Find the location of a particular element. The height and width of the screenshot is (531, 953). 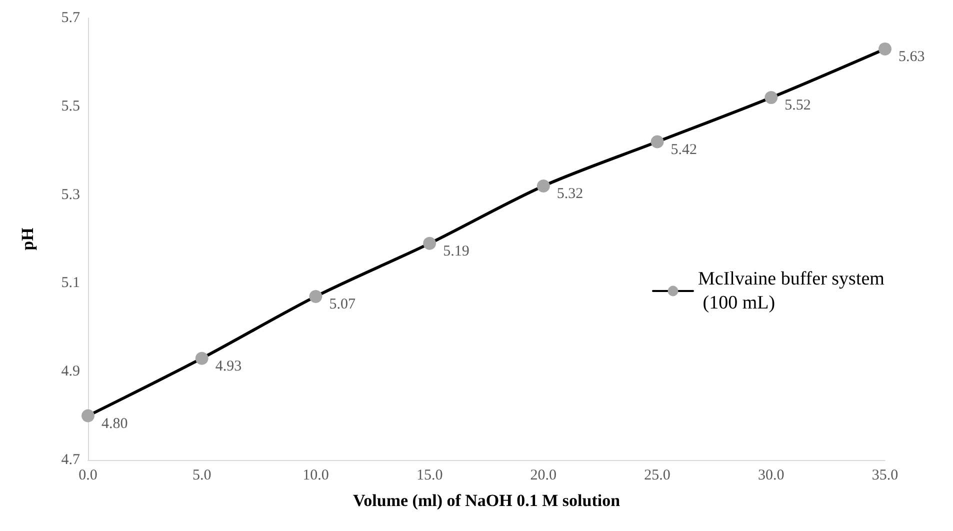

y-tick-label: 5.7 is located at coordinates (70, 18).